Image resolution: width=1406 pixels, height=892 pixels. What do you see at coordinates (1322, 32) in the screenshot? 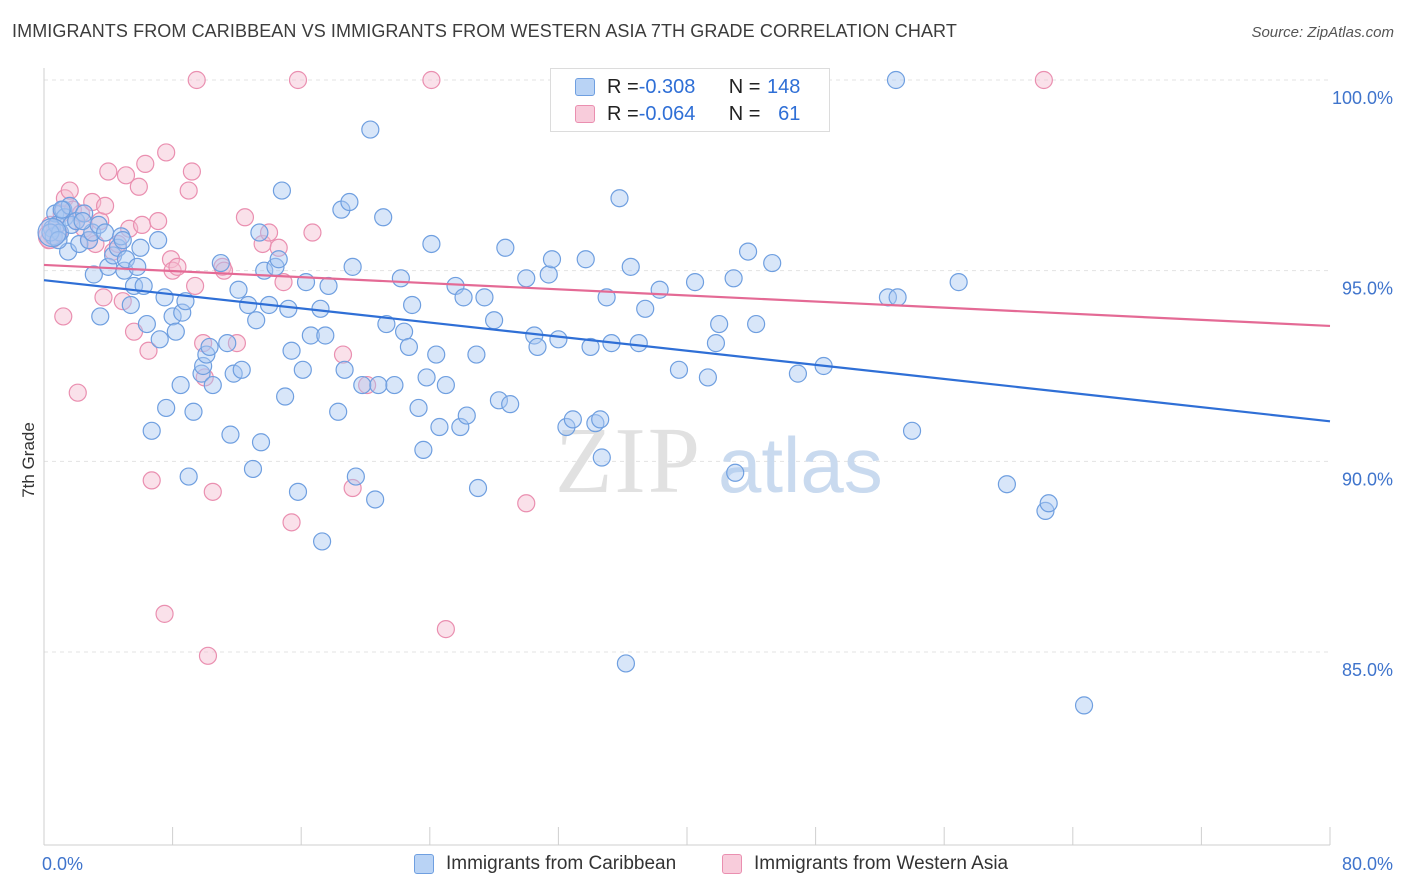
I see `source-label: Source: ZipAtlas.com` at bounding box center [1322, 32].